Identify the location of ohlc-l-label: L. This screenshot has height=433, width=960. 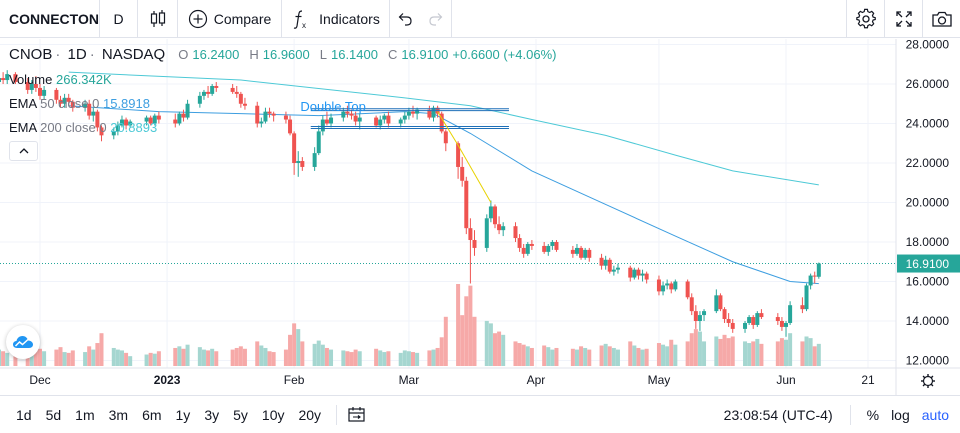
(323, 54).